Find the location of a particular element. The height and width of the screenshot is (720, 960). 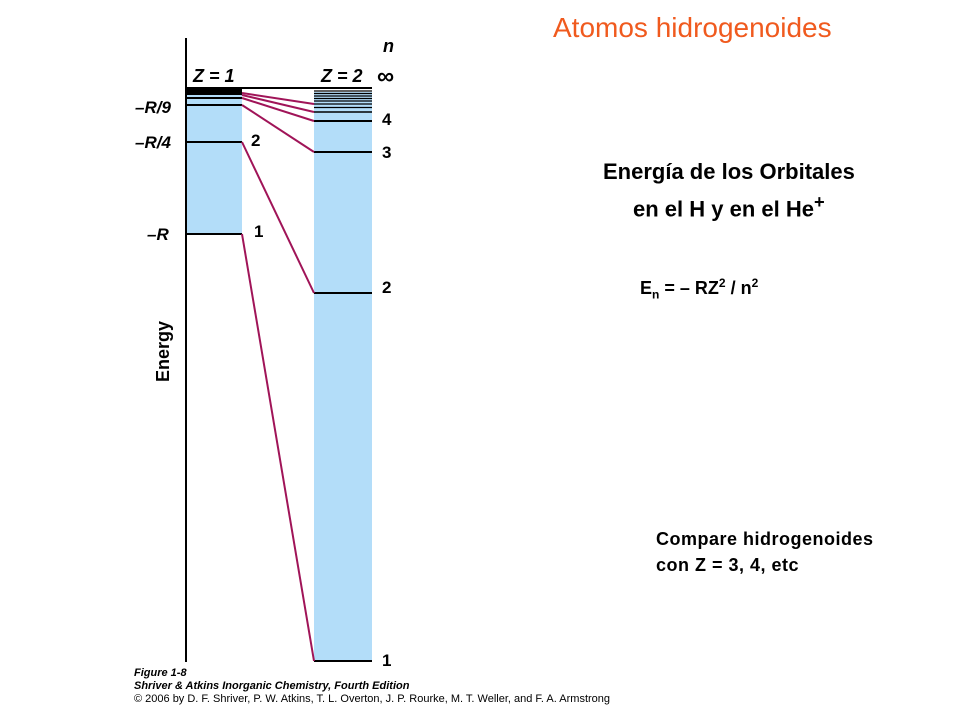

level-connectors is located at coordinates (278, 377).